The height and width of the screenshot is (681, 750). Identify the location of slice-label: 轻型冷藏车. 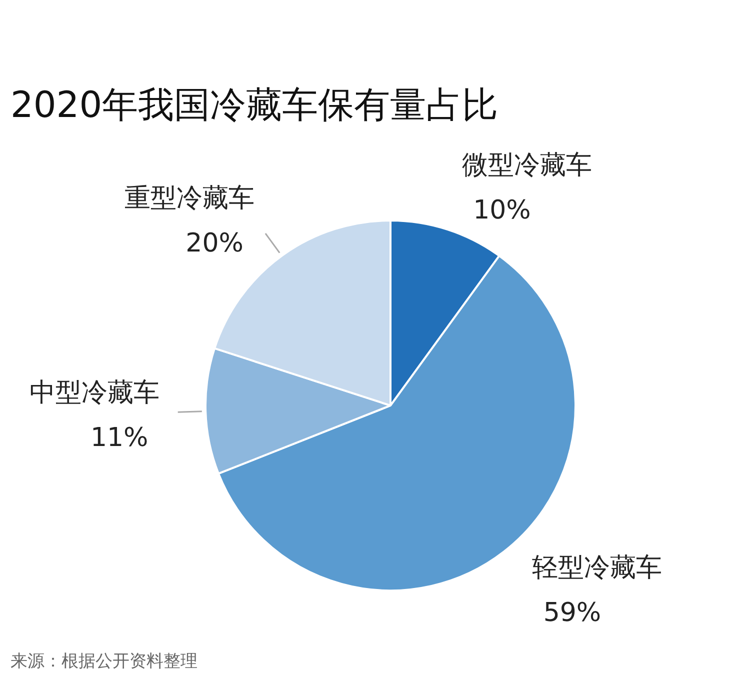
(597, 568).